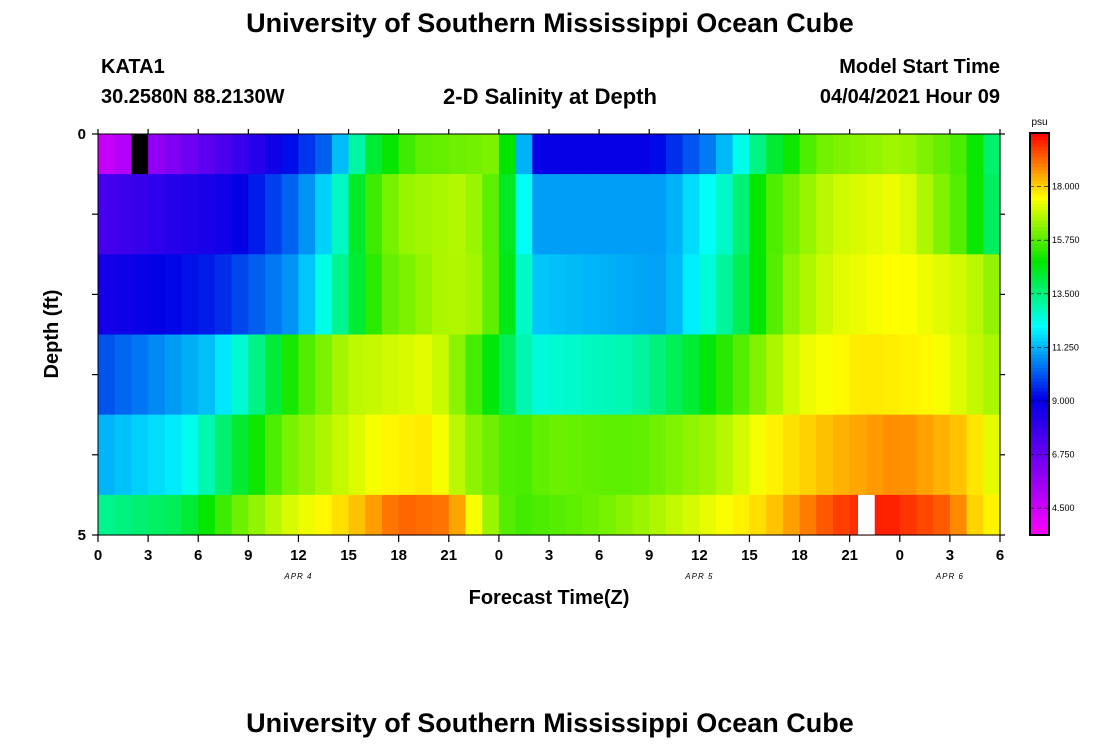 This screenshot has width=1100, height=750. What do you see at coordinates (140, 154) in the screenshot?
I see `heatmap-cell-marker` at bounding box center [140, 154].